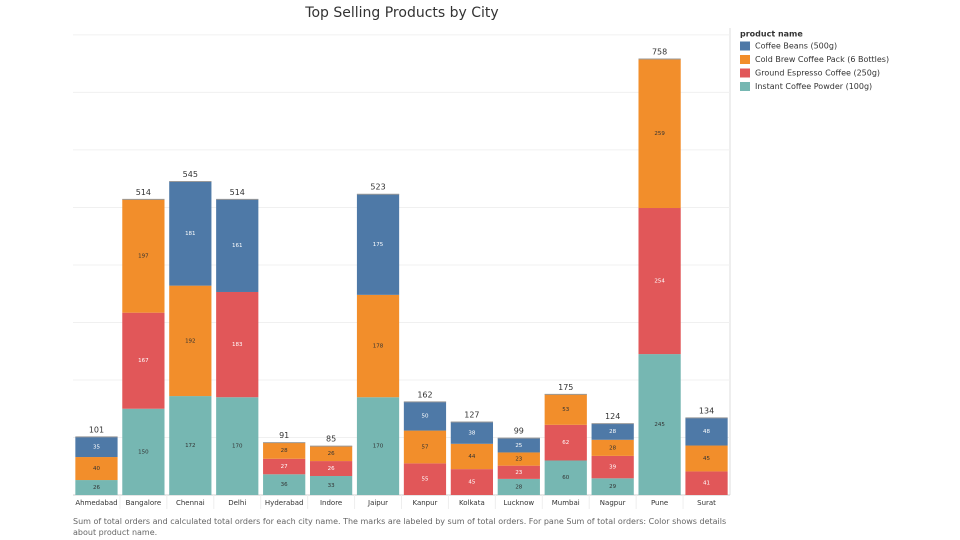 The width and height of the screenshot is (960, 540). Describe the element at coordinates (424, 394) in the screenshot. I see `total-label: 162` at that location.